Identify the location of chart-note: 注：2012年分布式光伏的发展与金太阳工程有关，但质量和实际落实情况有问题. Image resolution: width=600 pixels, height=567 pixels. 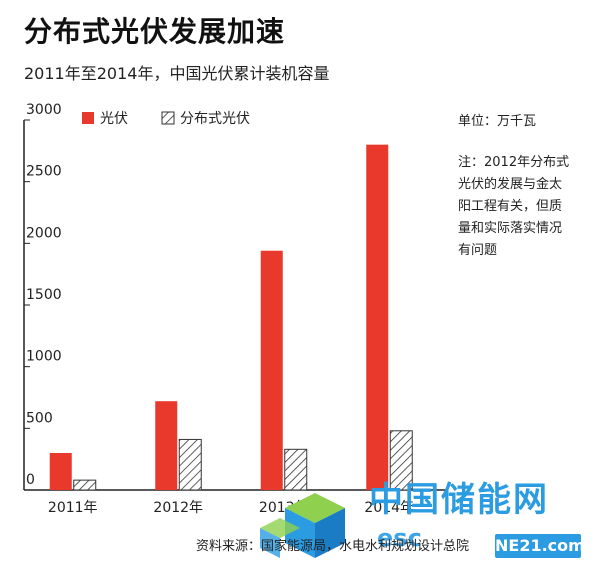
(514, 206).